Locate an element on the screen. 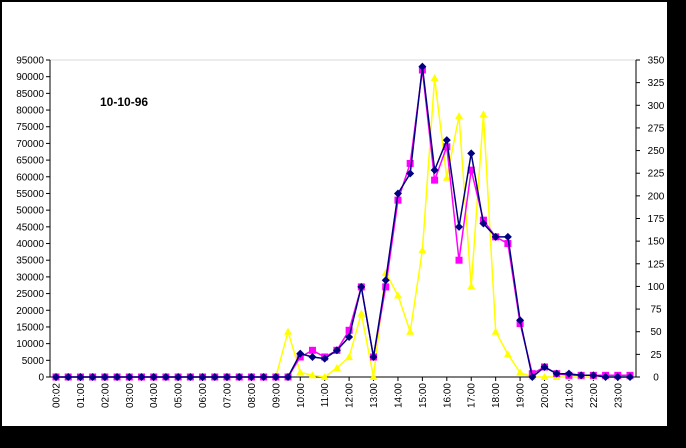  x-tick-label: 15:00 is located at coordinates (423, 395).